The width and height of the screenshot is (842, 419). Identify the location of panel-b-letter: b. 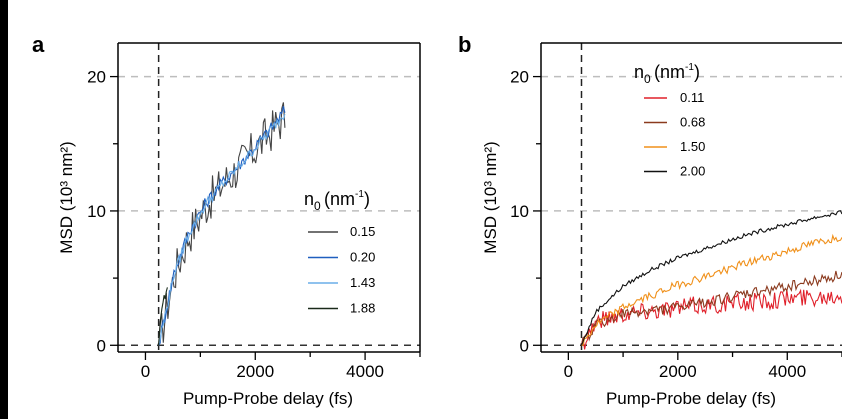
(464, 44).